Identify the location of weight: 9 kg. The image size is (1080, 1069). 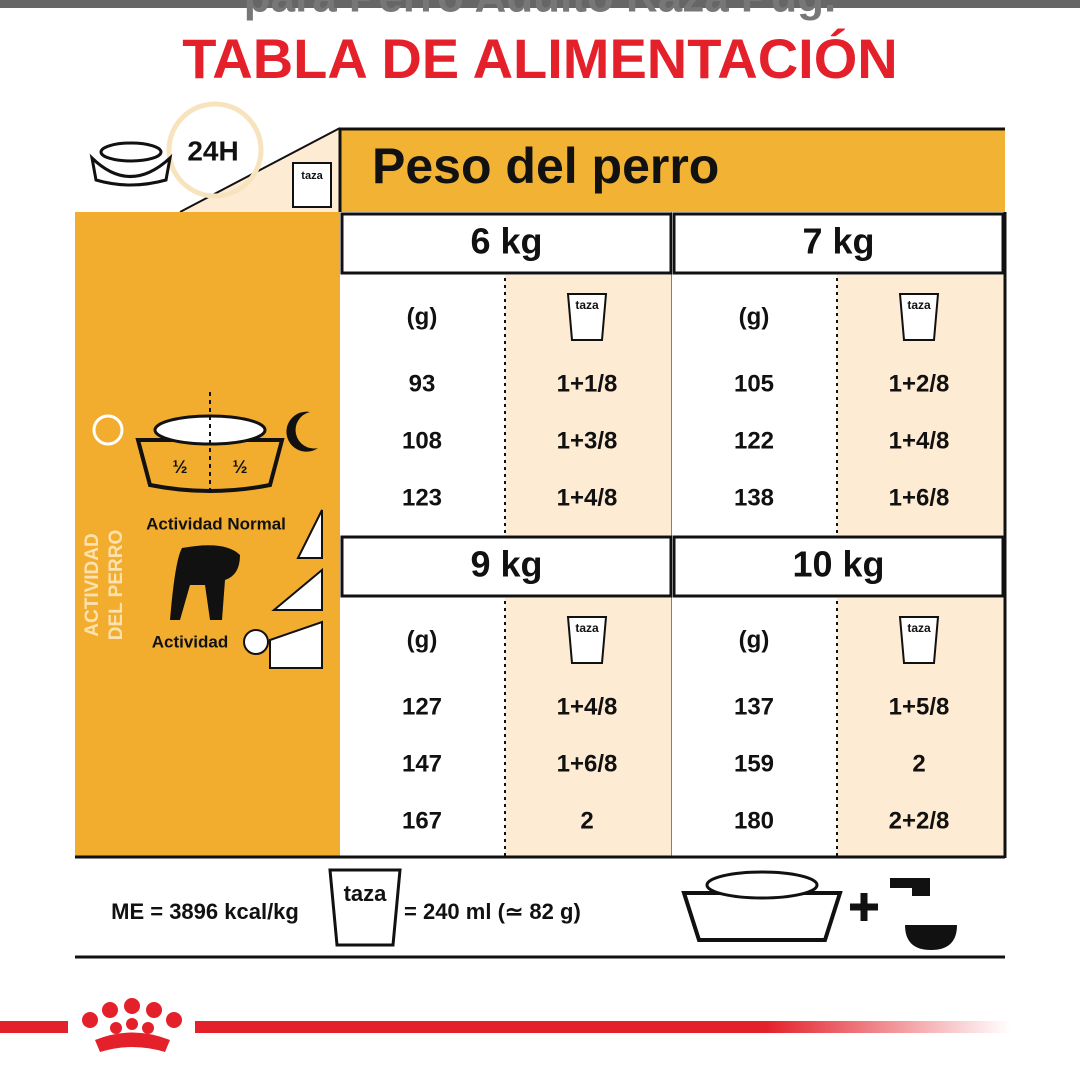
(506, 564).